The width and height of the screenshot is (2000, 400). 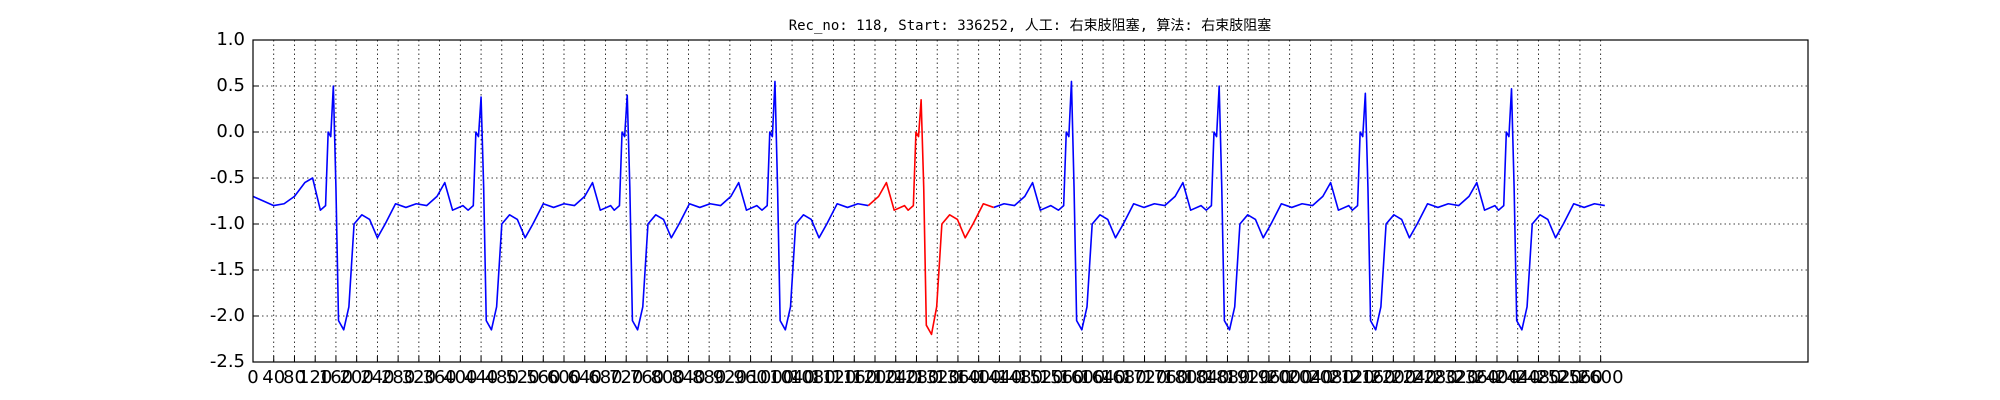 What do you see at coordinates (227, 177) in the screenshot?
I see `y-tick-label: -0.5` at bounding box center [227, 177].